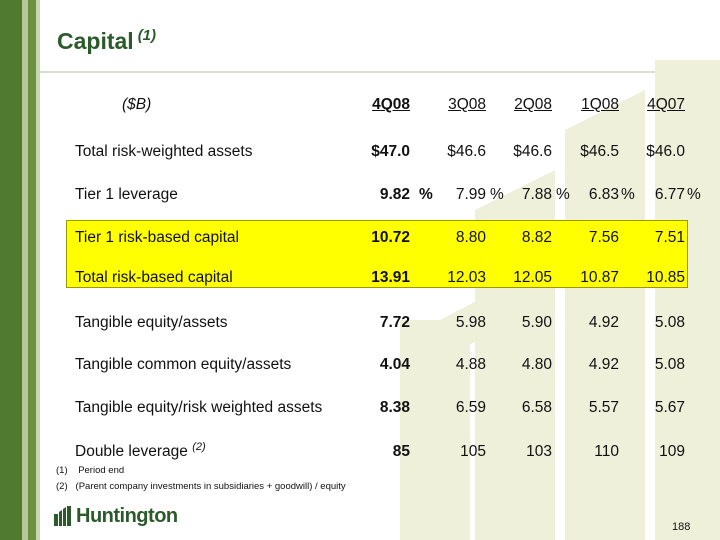 The width and height of the screenshot is (720, 540). Describe the element at coordinates (467, 104) in the screenshot. I see `column-header: 3Q08` at that location.